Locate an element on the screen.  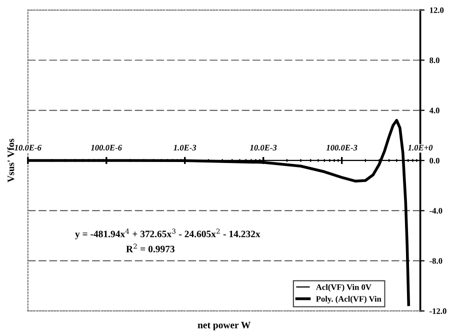
y-tick-label: 12.0 is located at coordinates (437, 10).